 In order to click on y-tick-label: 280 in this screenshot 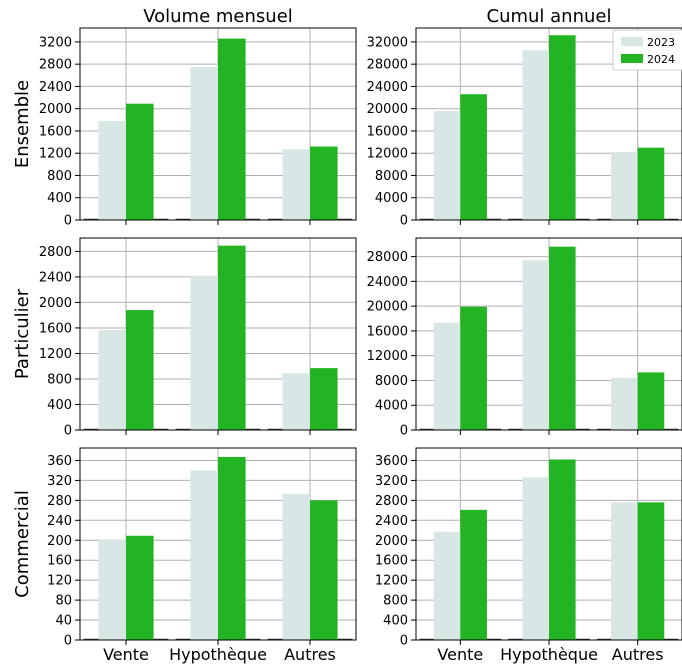, I will do `click(59, 501)`.